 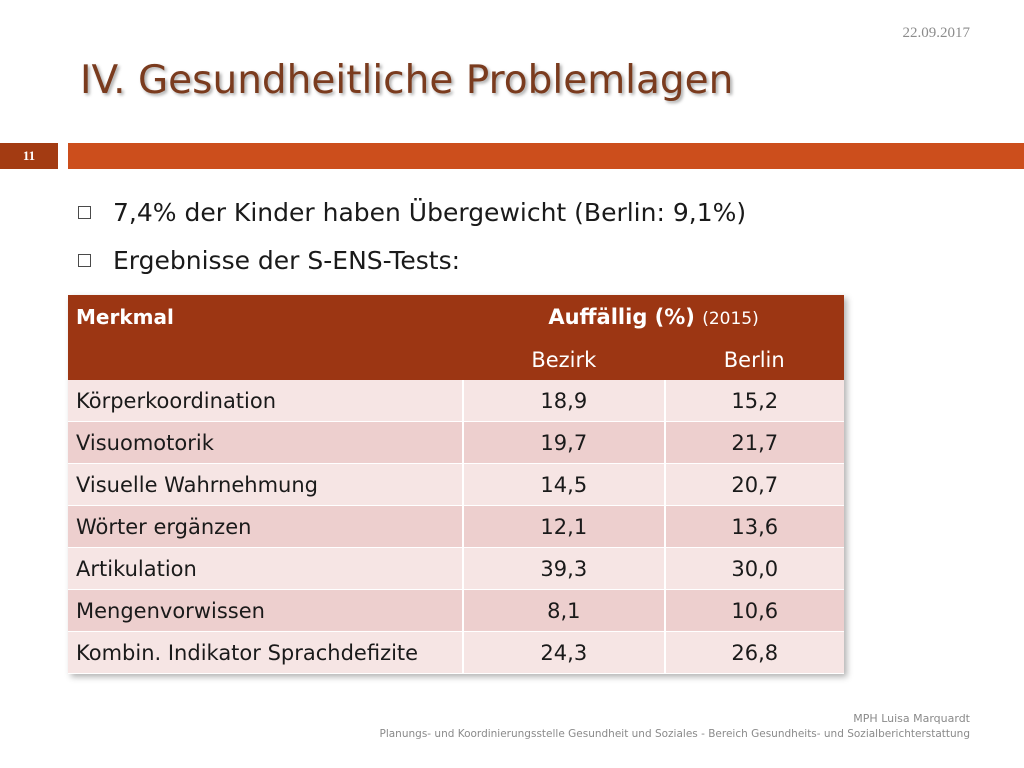 What do you see at coordinates (754, 610) in the screenshot?
I see `cell-berlin: 10,6` at bounding box center [754, 610].